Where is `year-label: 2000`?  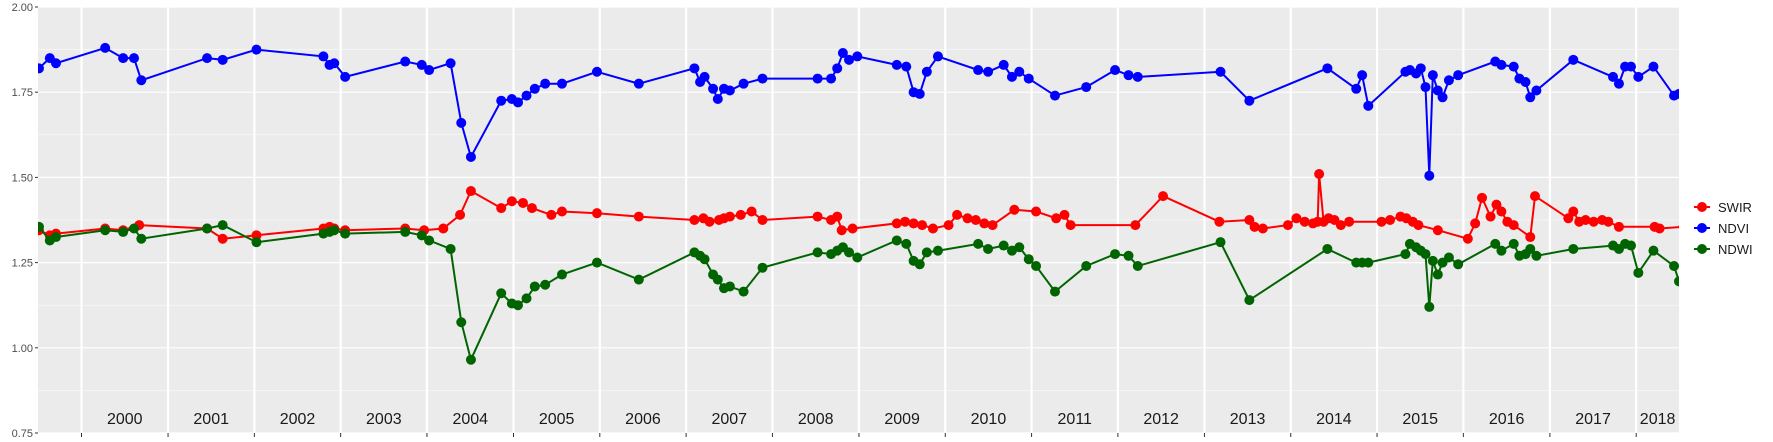 year-label: 2000 is located at coordinates (125, 419).